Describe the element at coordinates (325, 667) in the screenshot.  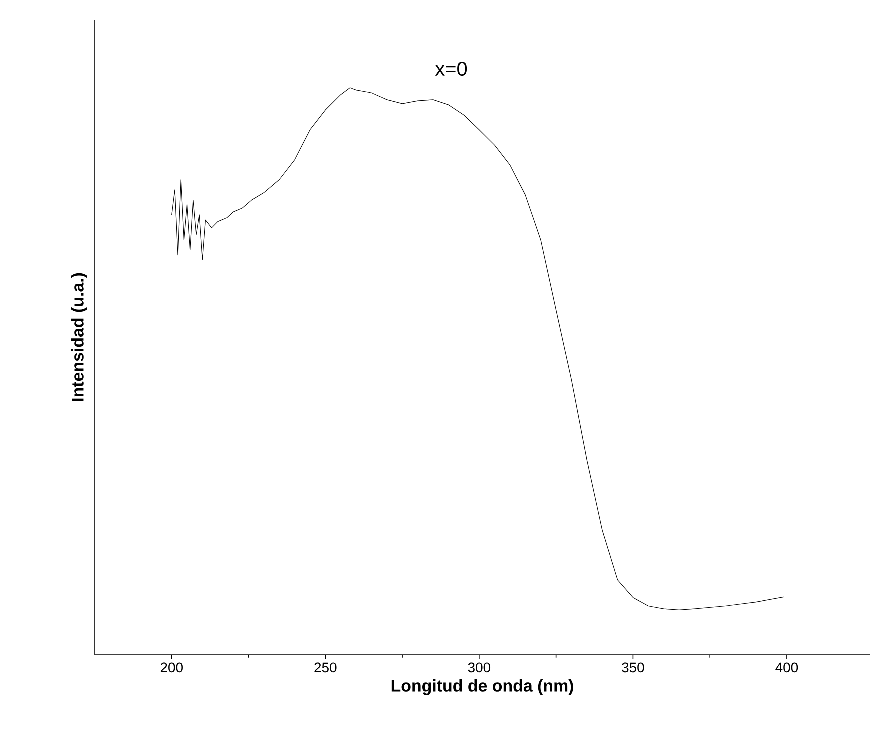
I see `x-tick-label: 250` at that location.